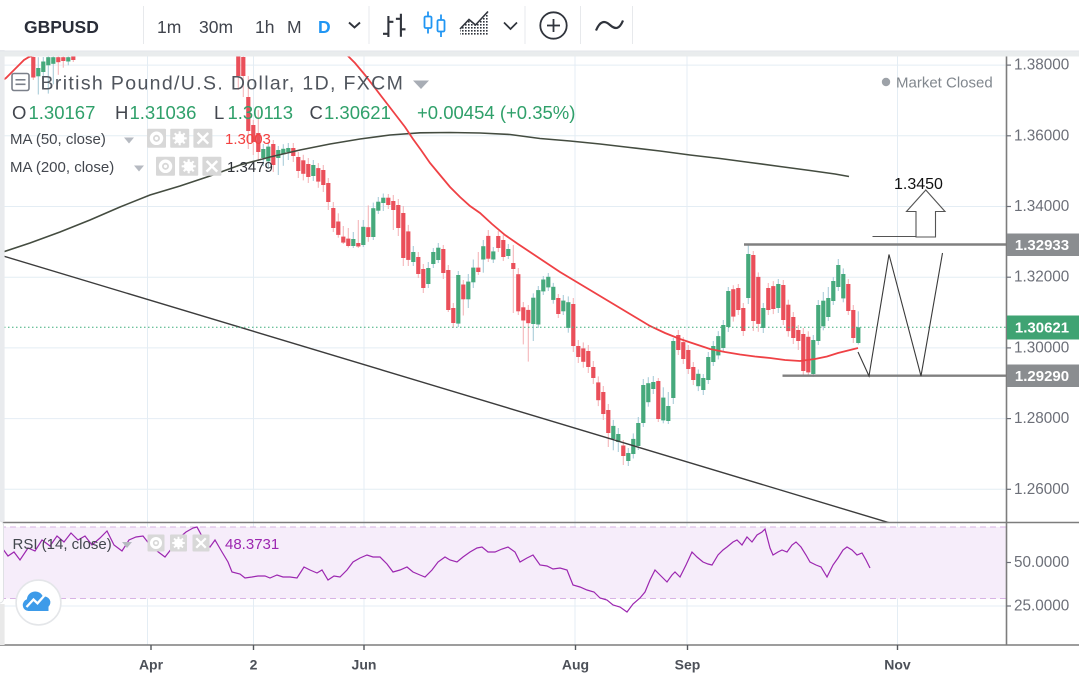 The image size is (1079, 679). I want to click on svg-text: 1.36000, so click(1041, 135).